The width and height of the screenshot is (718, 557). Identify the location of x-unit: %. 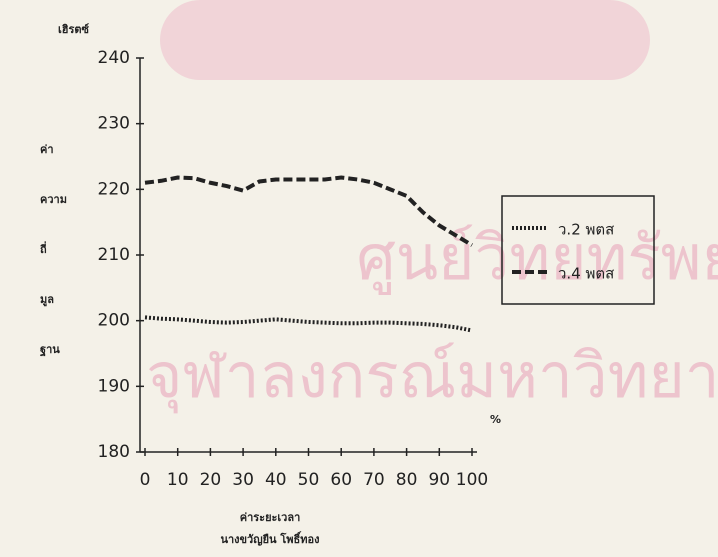
(495, 419).